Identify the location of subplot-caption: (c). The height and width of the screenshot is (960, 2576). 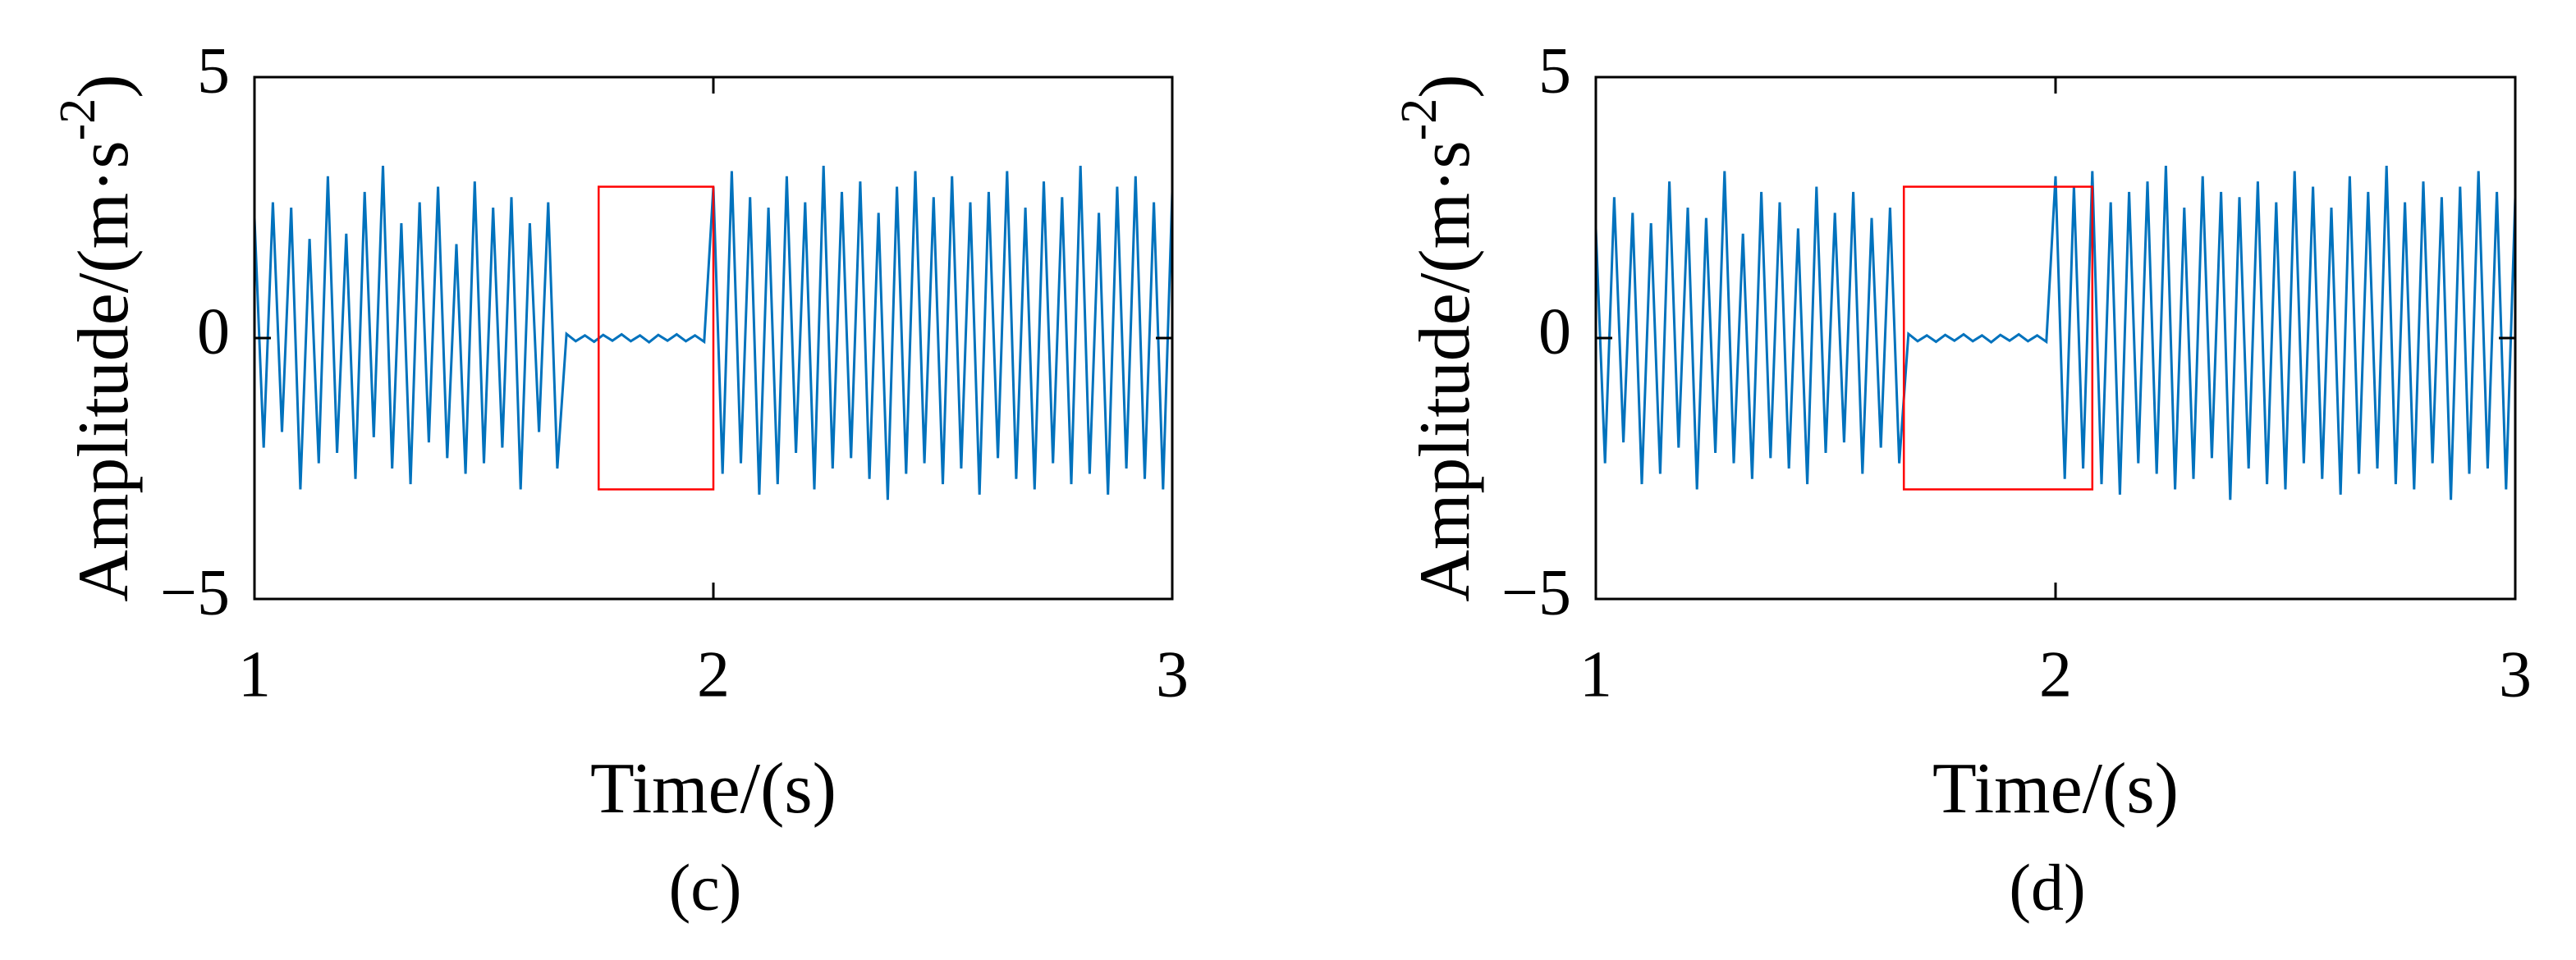
(706, 888).